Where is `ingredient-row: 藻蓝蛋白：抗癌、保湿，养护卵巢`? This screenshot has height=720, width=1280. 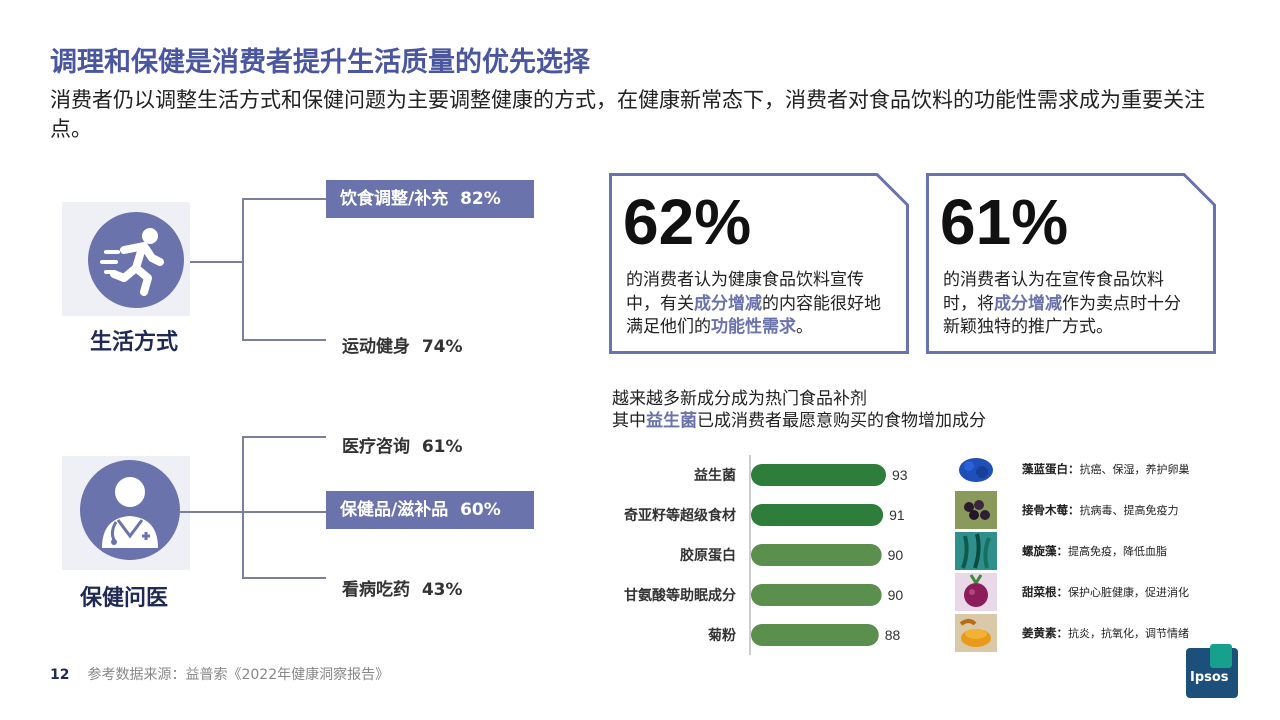 ingredient-row: 藻蓝蛋白：抗癌、保湿，养护卵巢 is located at coordinates (1075, 469).